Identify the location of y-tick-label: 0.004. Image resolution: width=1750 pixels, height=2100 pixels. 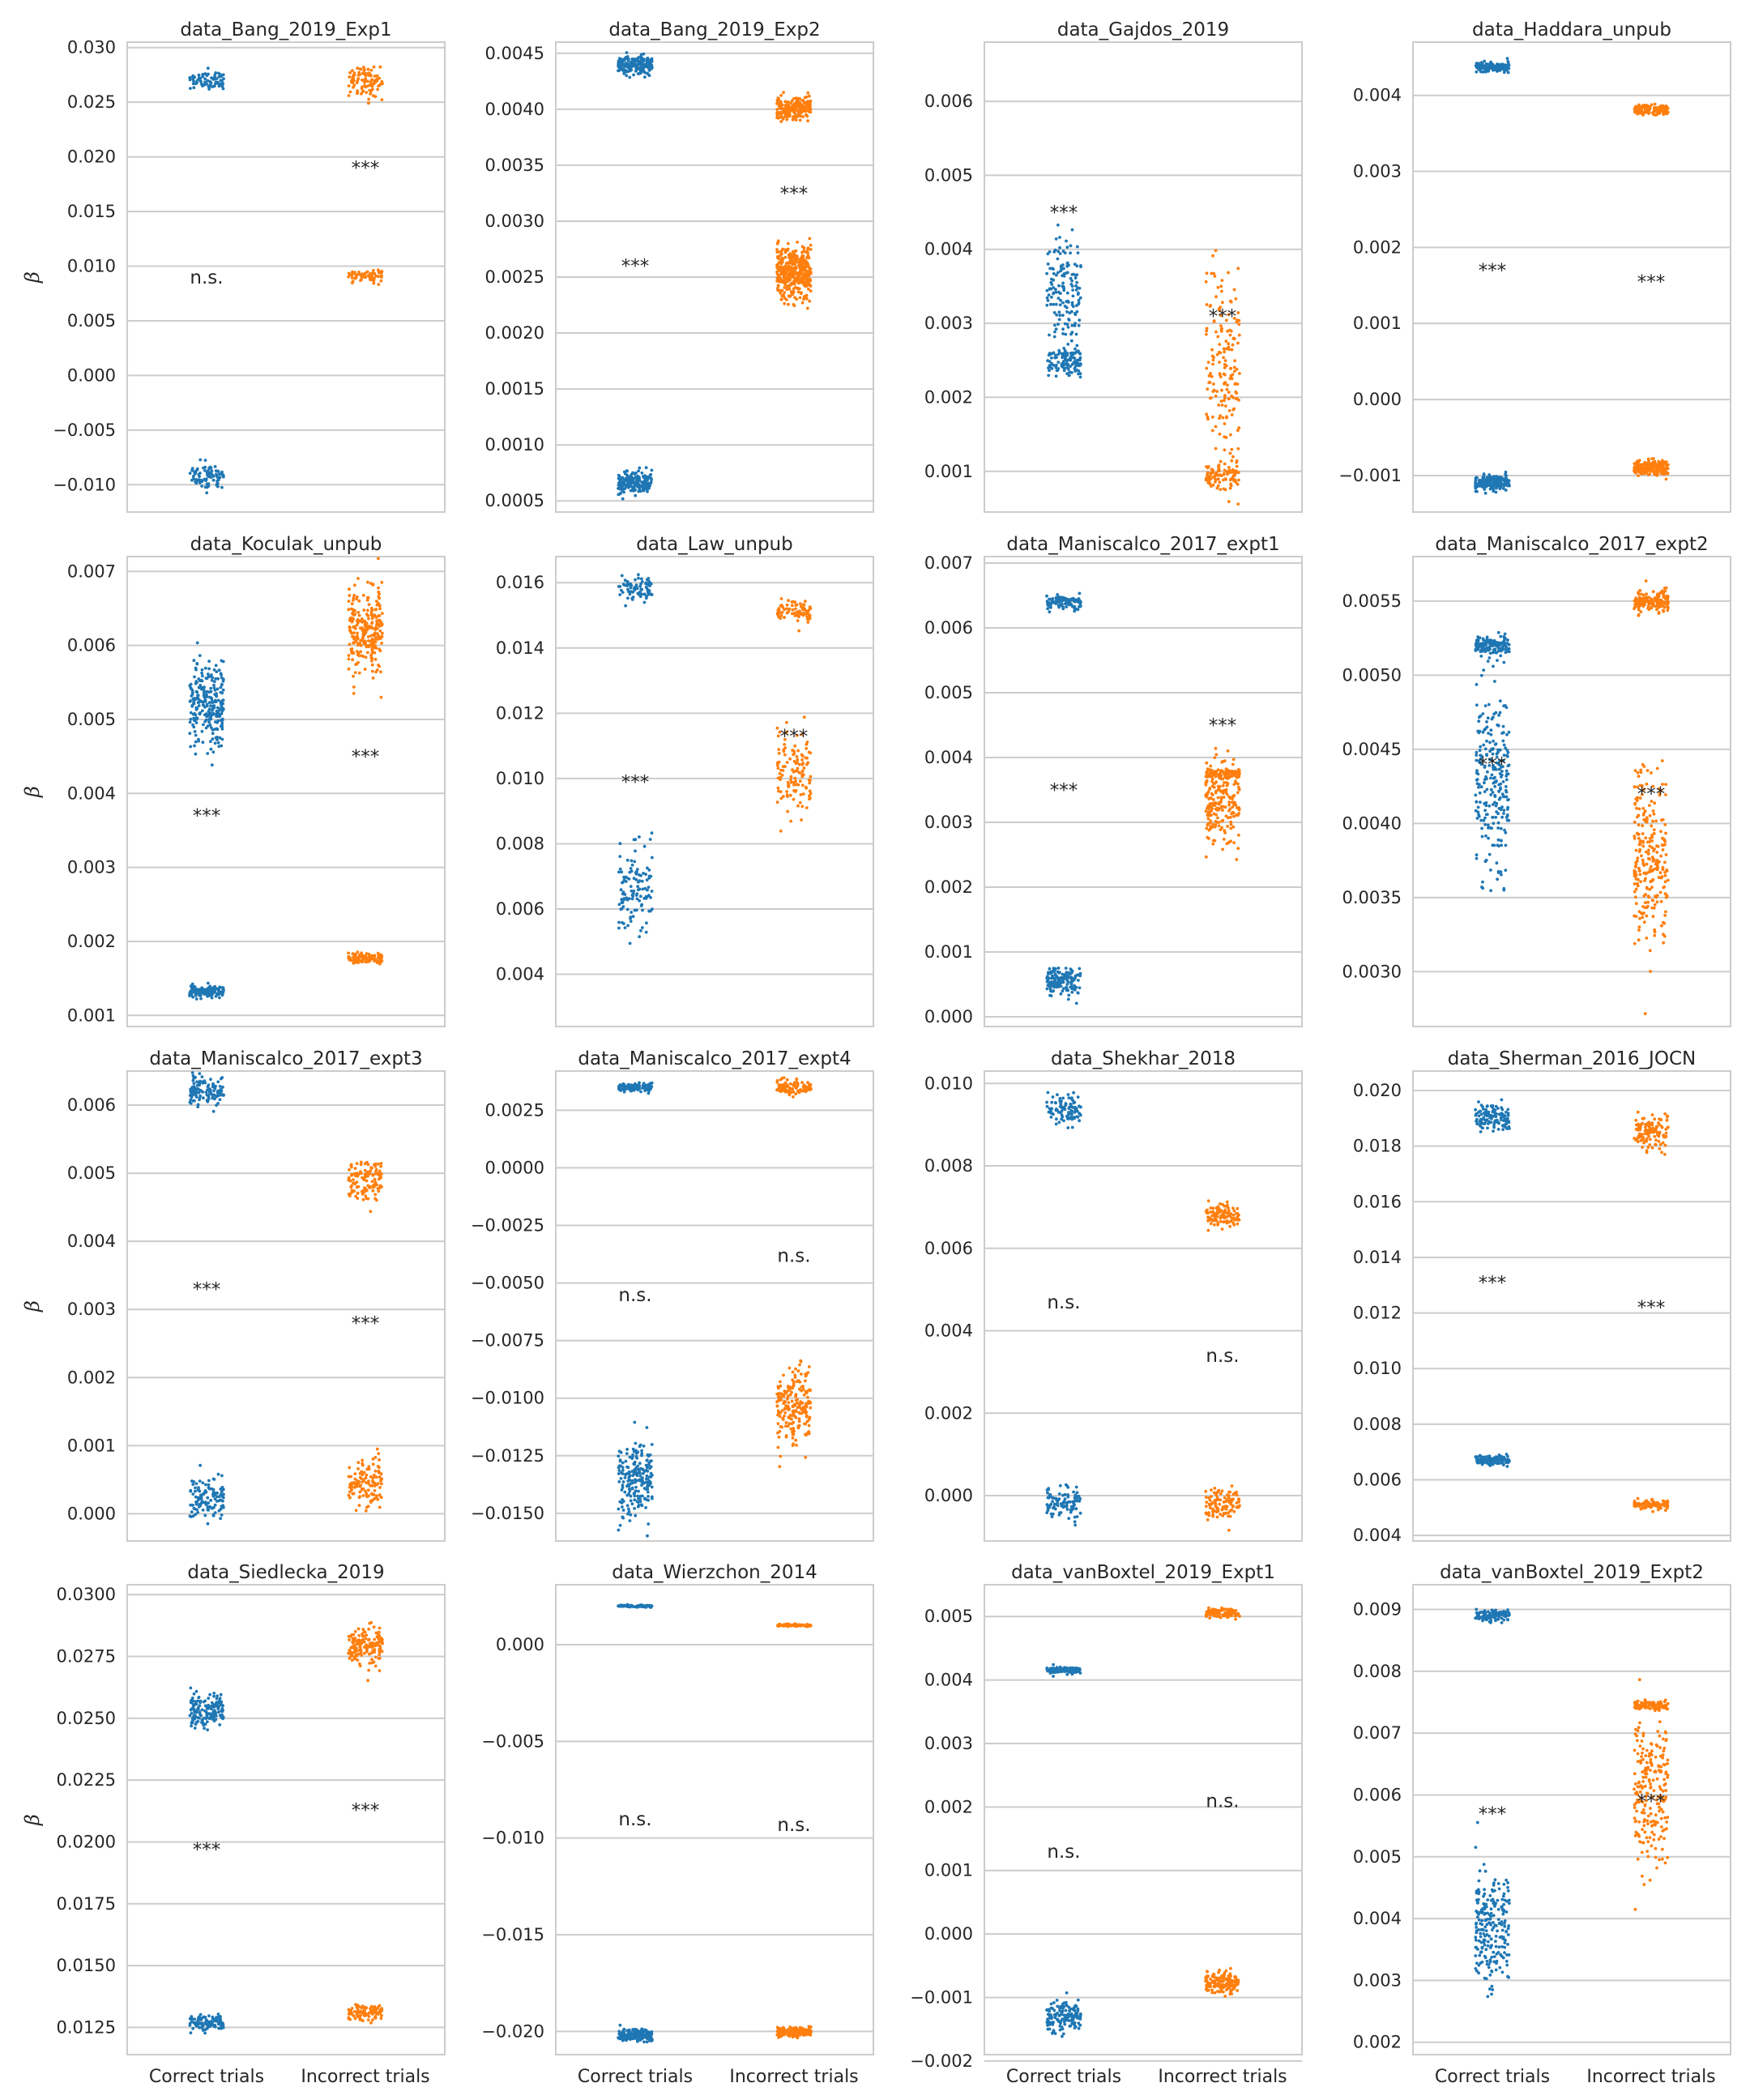
(520, 974).